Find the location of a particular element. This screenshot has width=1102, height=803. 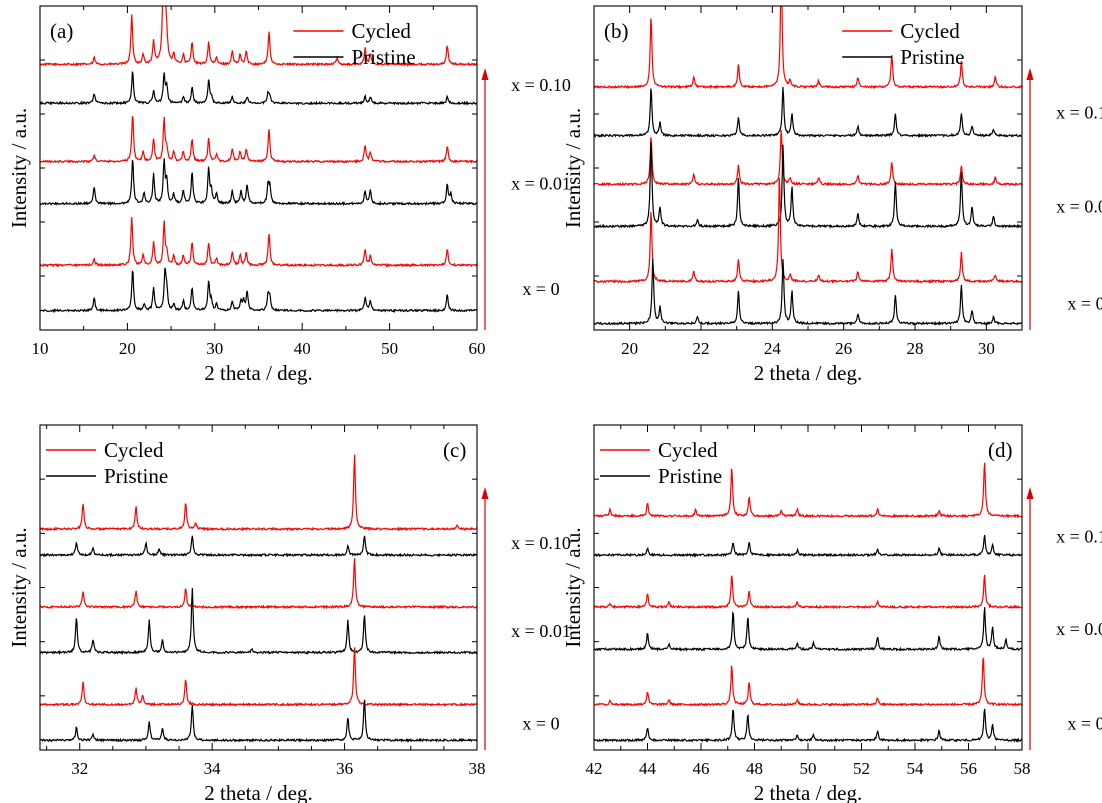

panel-label: (c) is located at coordinates (454, 450).